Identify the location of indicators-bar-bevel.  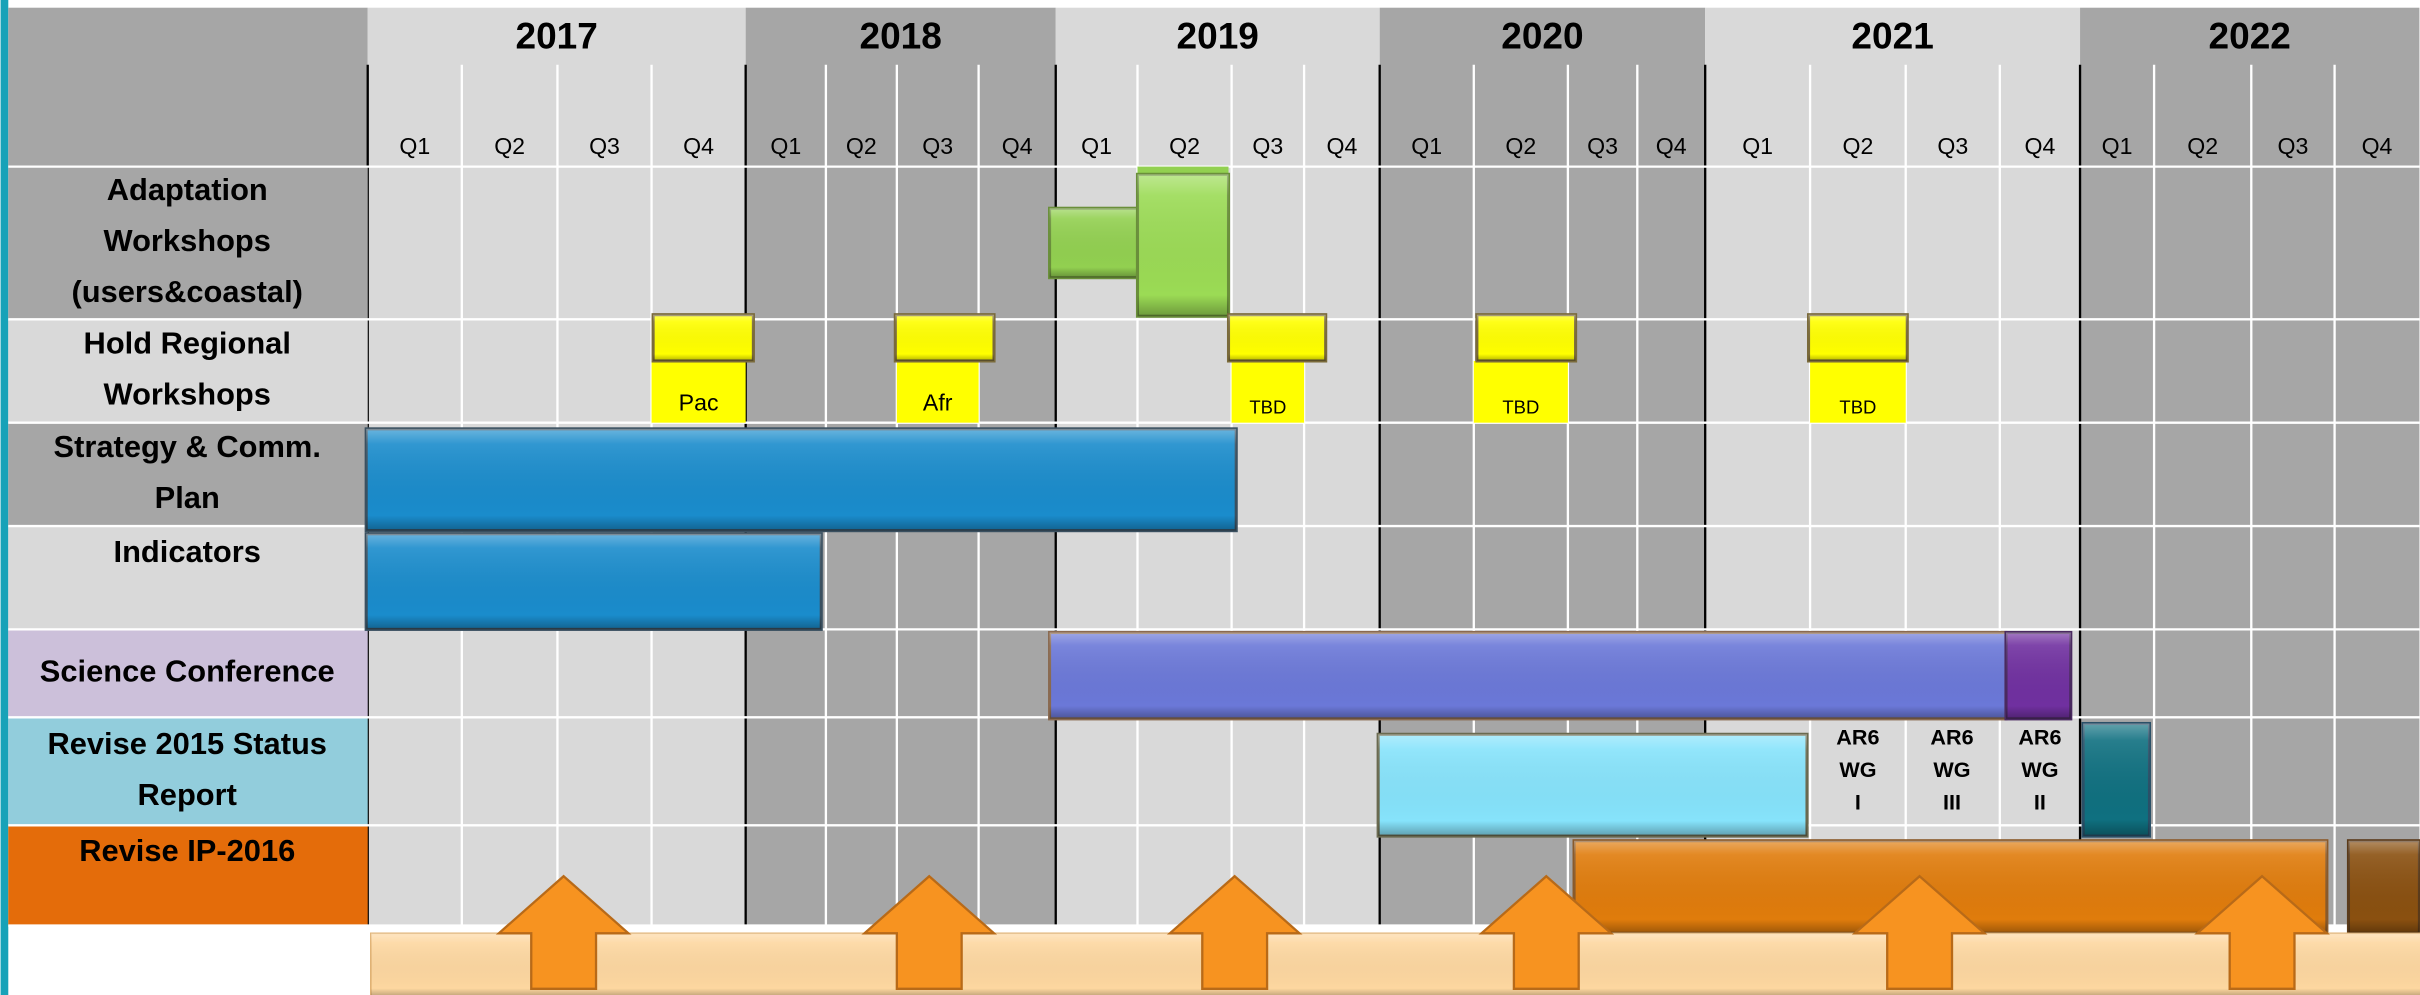
(594, 581).